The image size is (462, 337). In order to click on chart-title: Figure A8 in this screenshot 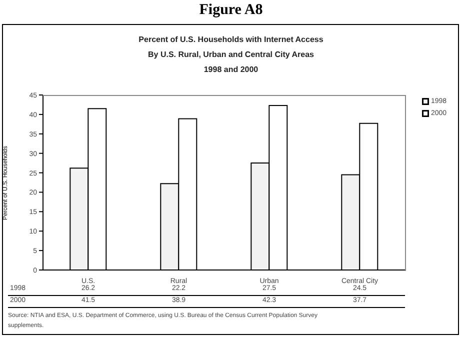, I will do `click(231, 10)`.